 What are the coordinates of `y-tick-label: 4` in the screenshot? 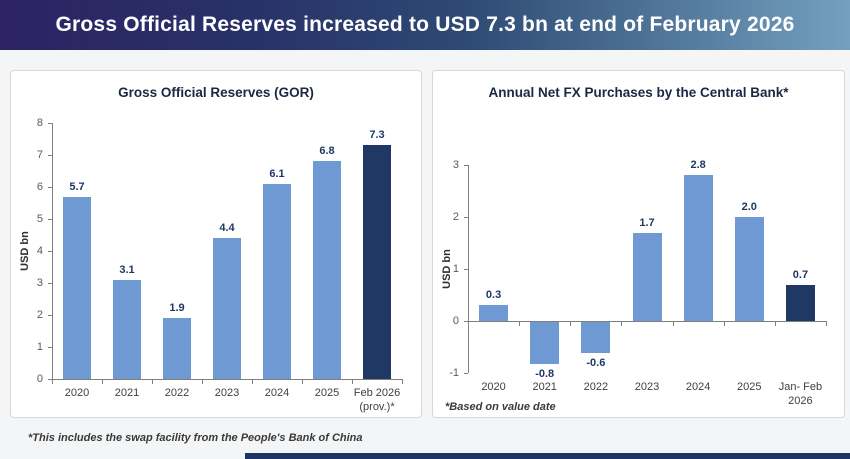 It's located at (39, 251).